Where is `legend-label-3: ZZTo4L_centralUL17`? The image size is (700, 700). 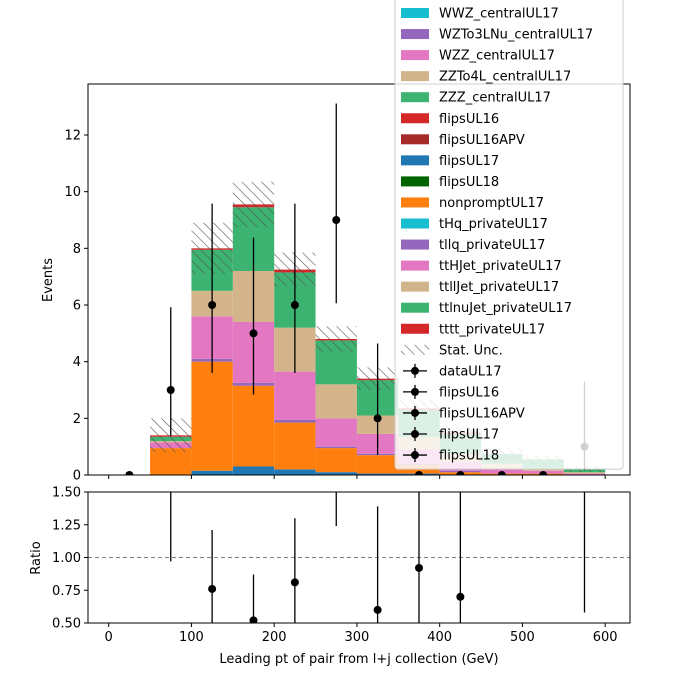 legend-label-3: ZZTo4L_centralUL17 is located at coordinates (505, 77).